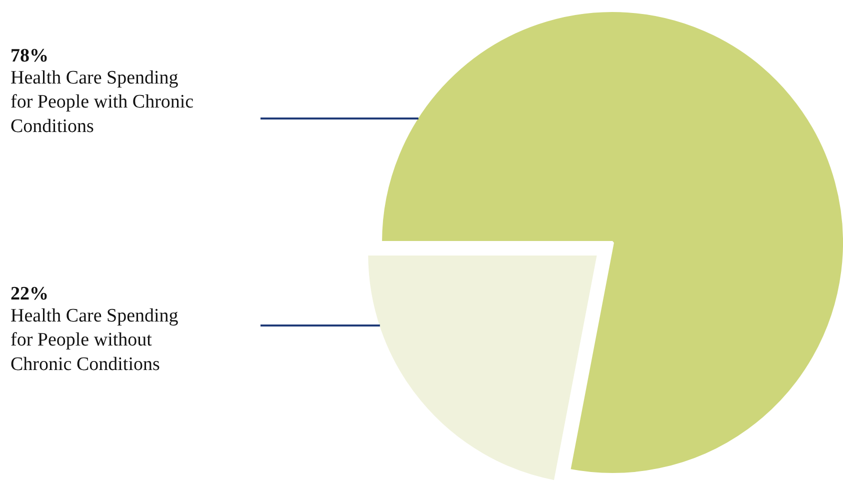 The width and height of the screenshot is (843, 484). I want to click on slice-label: Health Care Spending for People with Chronic Conditions, so click(102, 102).